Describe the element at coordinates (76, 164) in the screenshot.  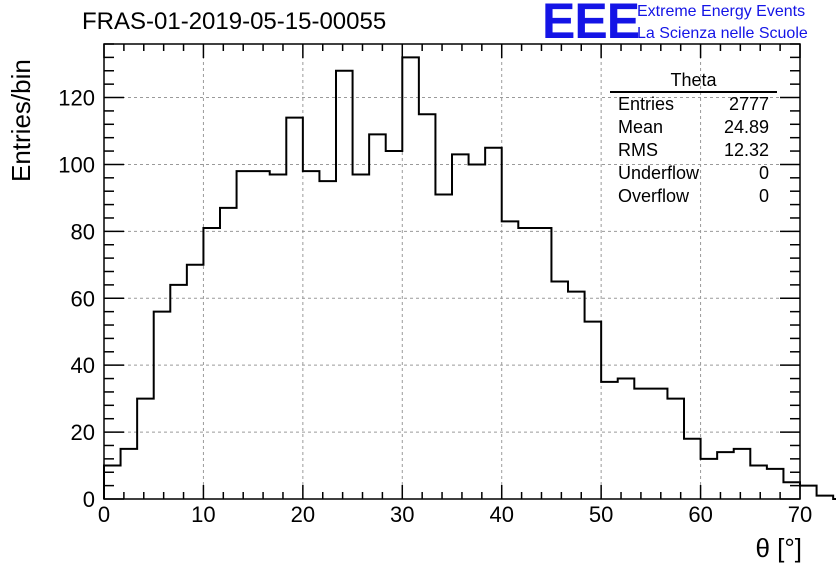
I see `y-tick-label: 100` at that location.